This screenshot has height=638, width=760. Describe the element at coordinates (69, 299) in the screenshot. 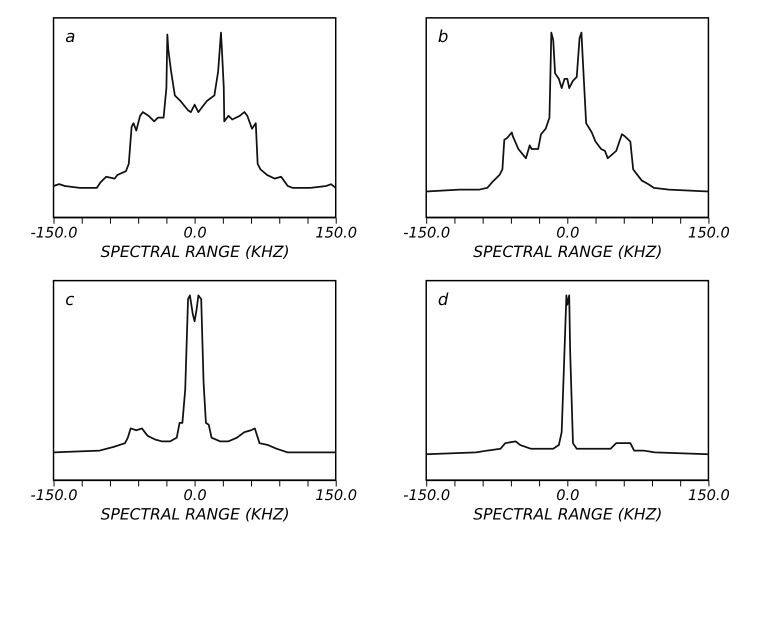

I see `annotation: c` at that location.